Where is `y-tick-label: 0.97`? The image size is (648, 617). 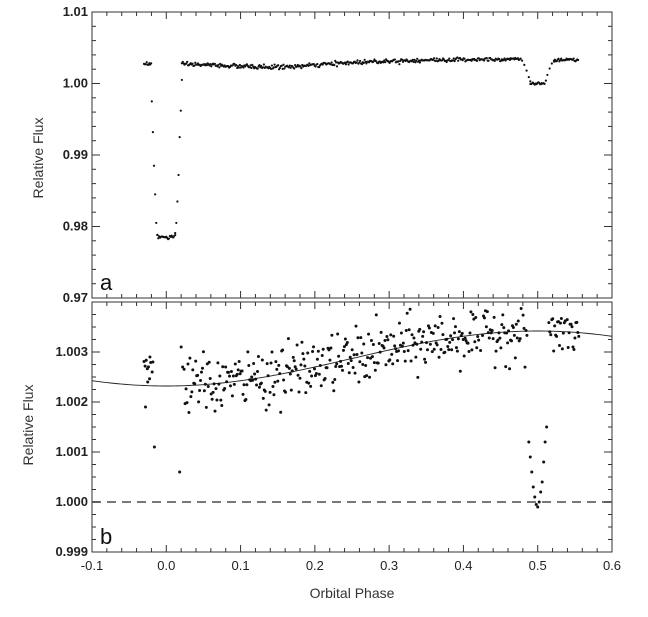
y-tick-label: 0.97 is located at coordinates (75, 297).